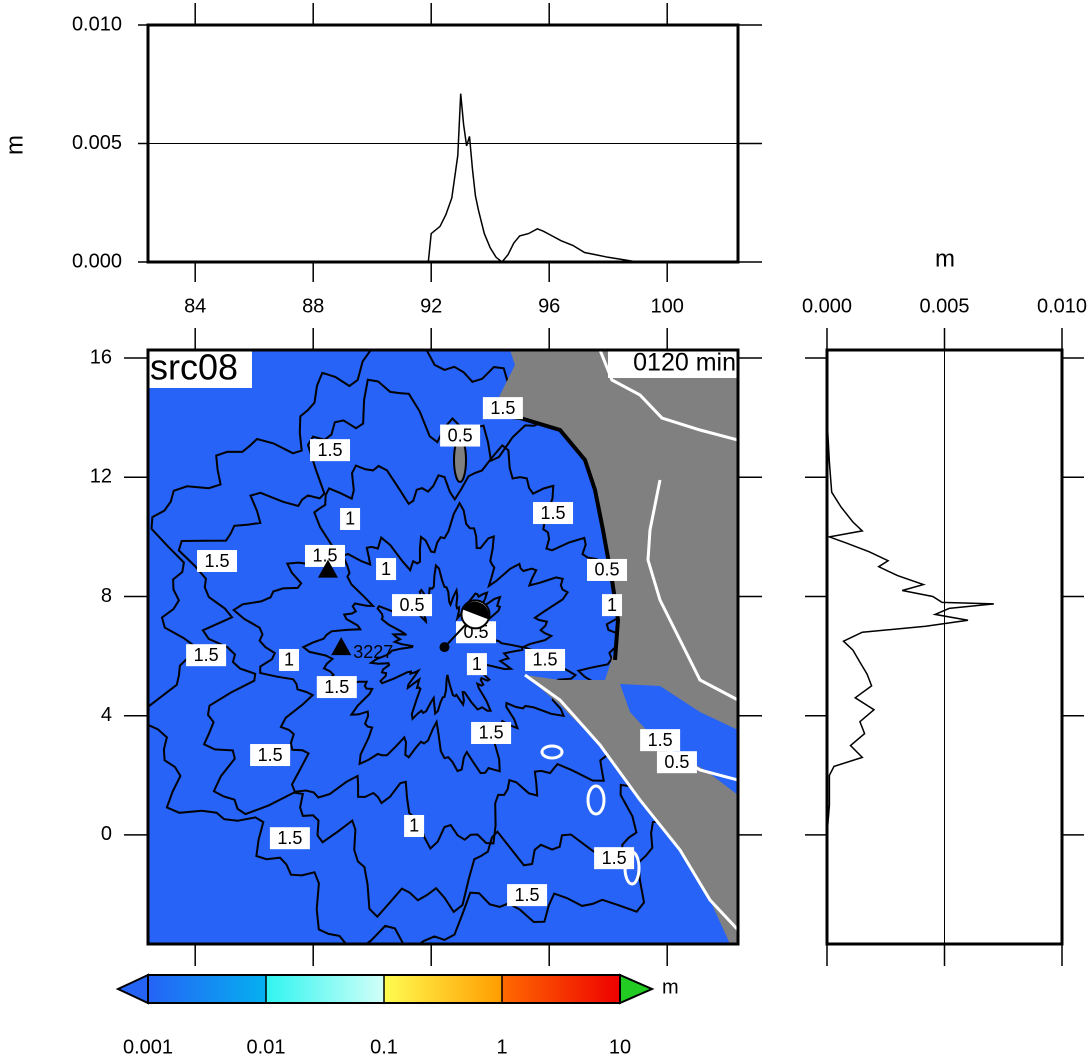 This screenshot has height=1063, width=1088. Describe the element at coordinates (97, 24) in the screenshot. I see `y-tick-label: 0.010` at that location.